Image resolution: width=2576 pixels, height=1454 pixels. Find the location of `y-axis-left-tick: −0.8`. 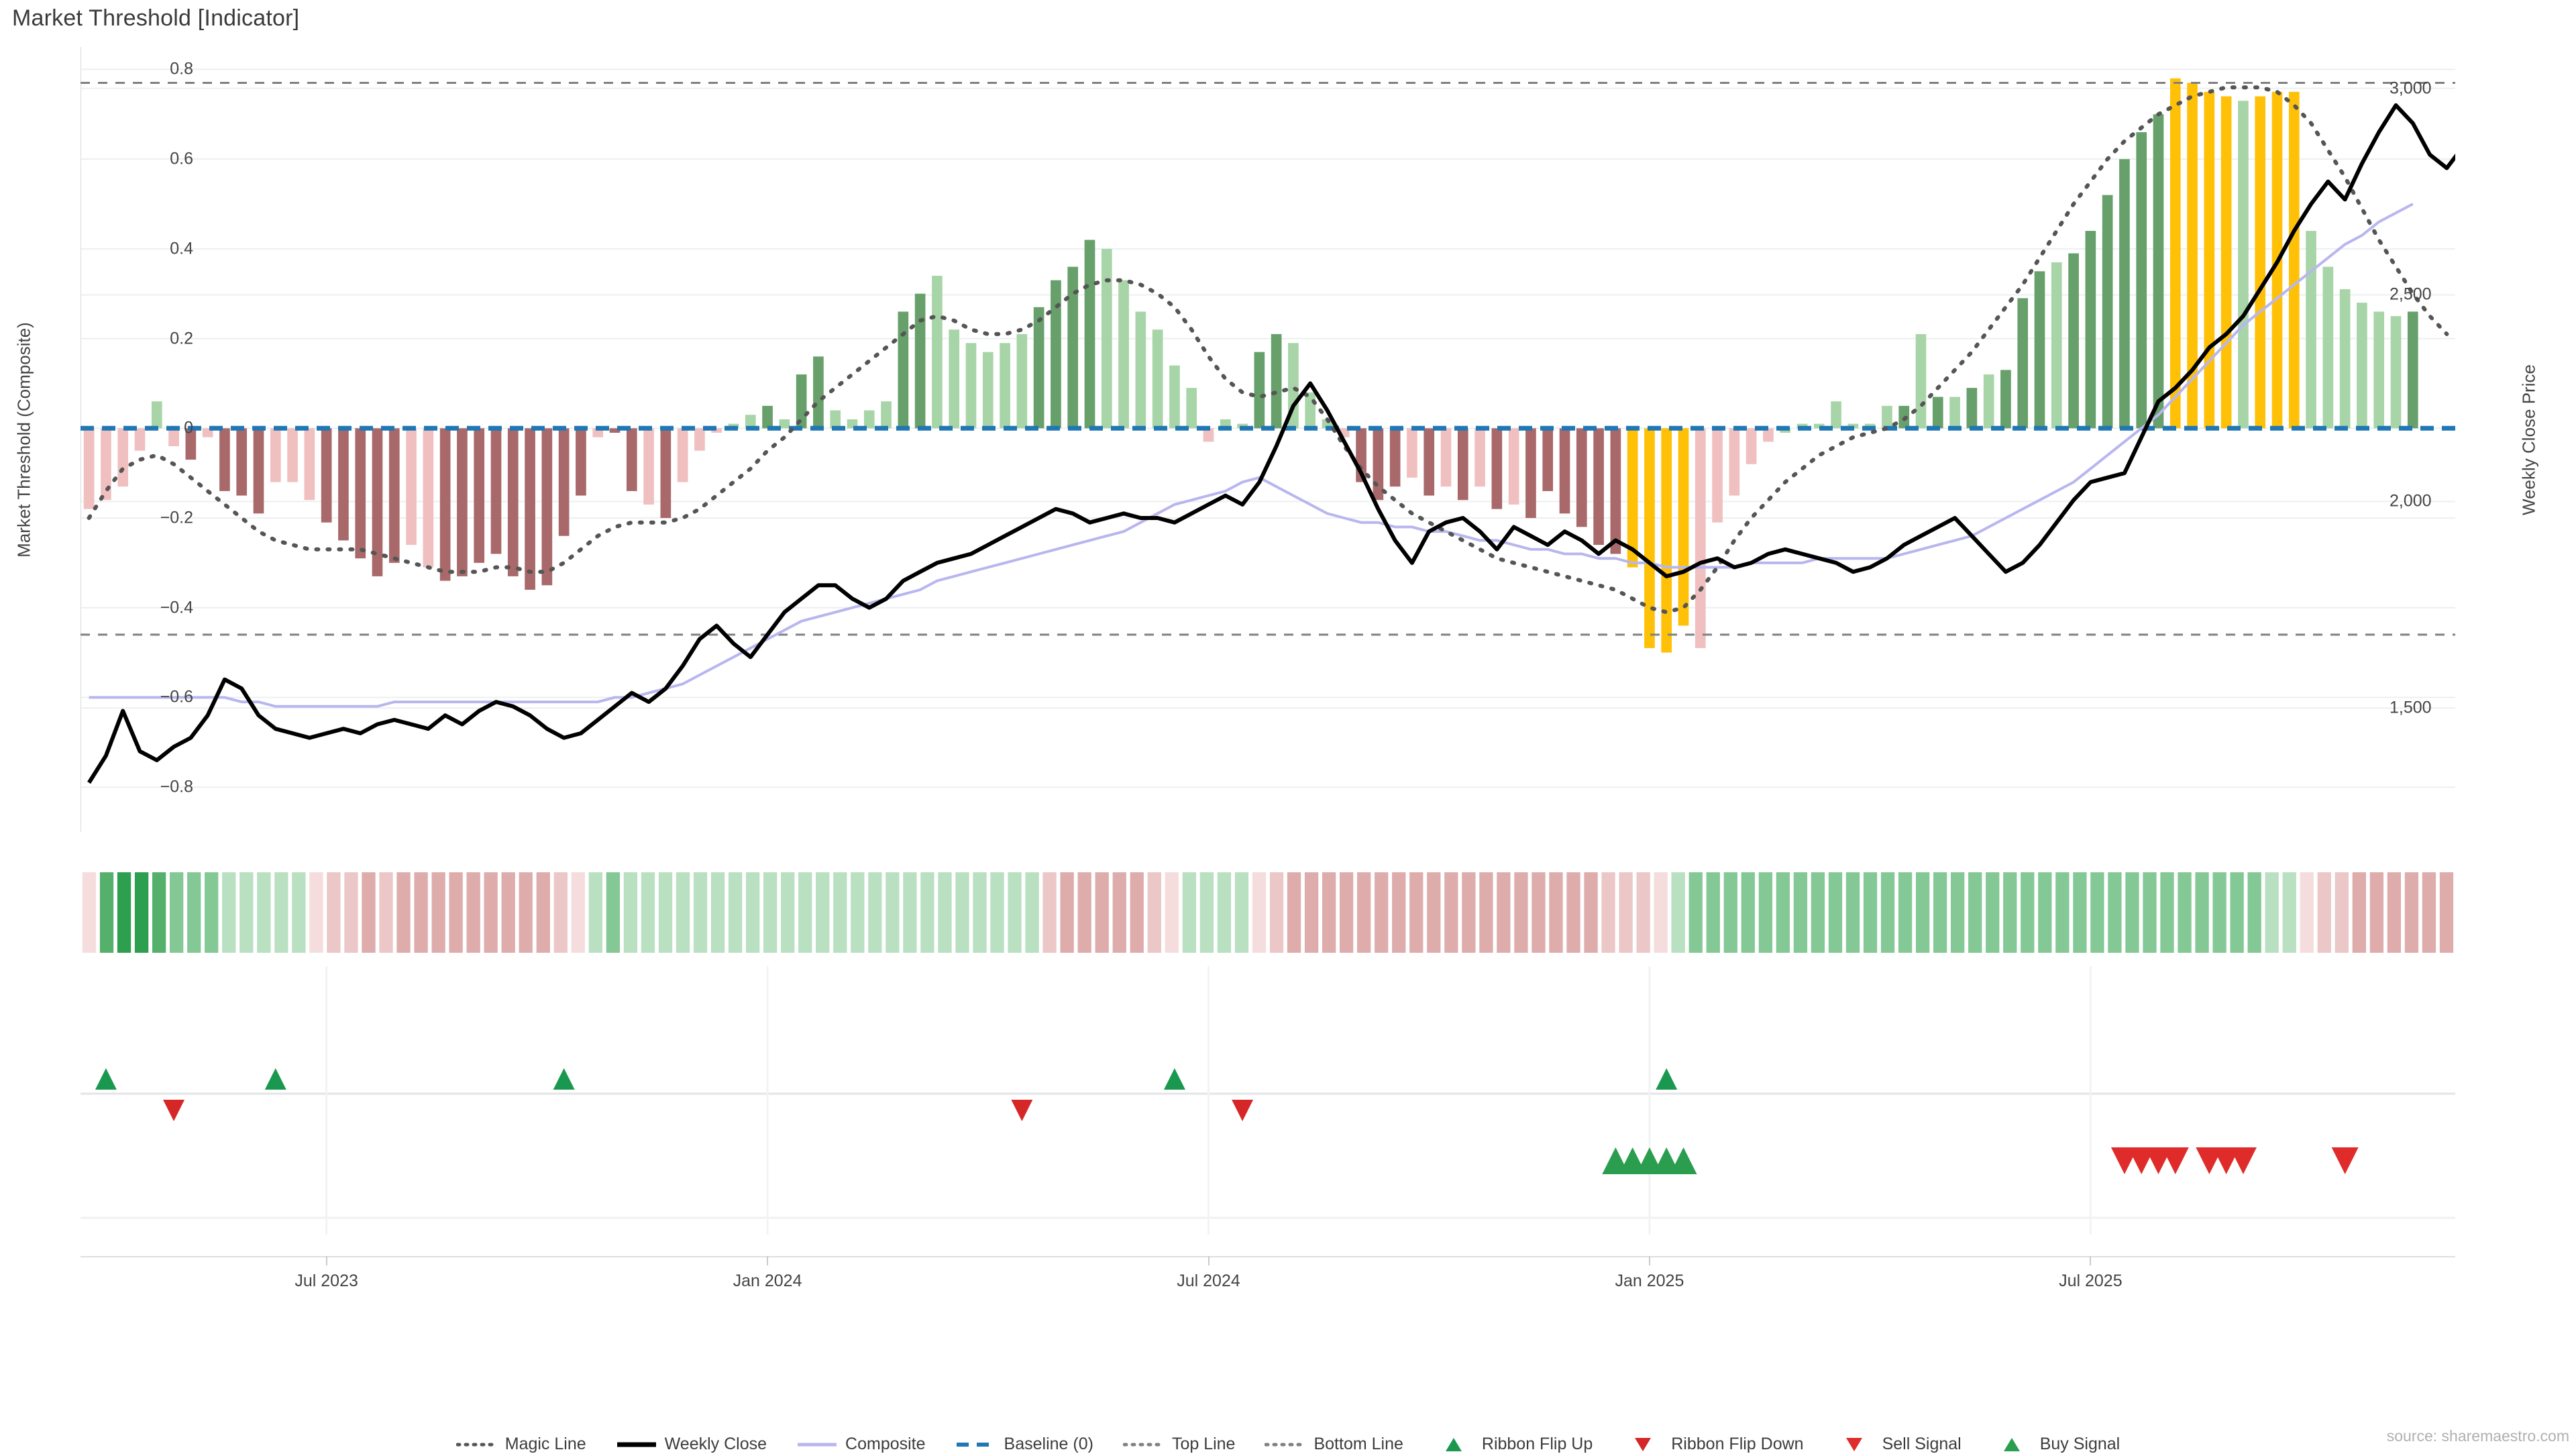

y-axis-left-tick: −0.8 is located at coordinates (176, 786).